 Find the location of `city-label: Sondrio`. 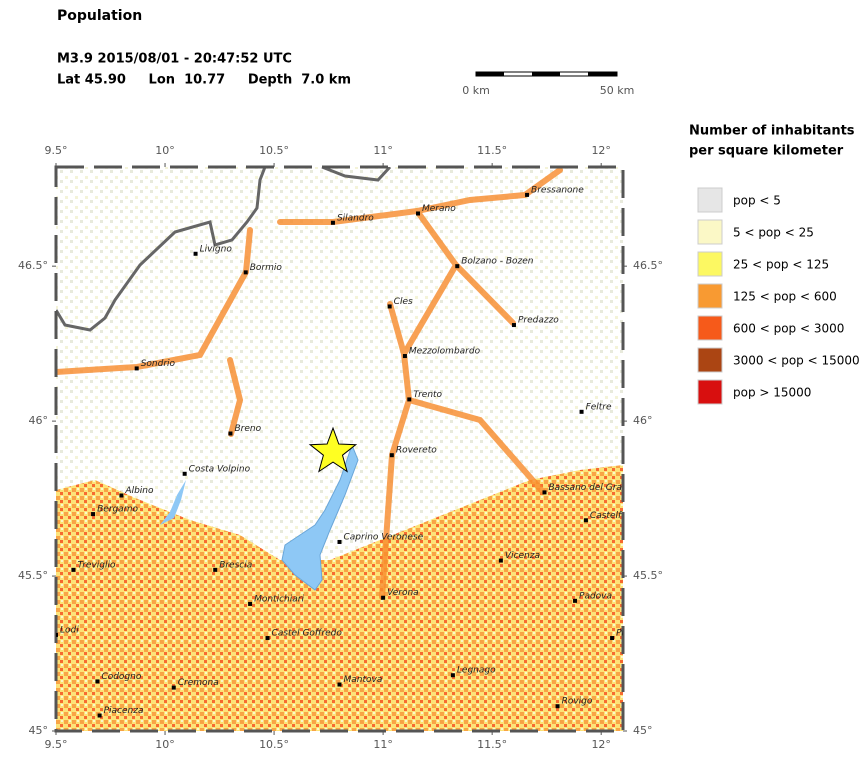

city-label: Sondrio is located at coordinates (158, 364).